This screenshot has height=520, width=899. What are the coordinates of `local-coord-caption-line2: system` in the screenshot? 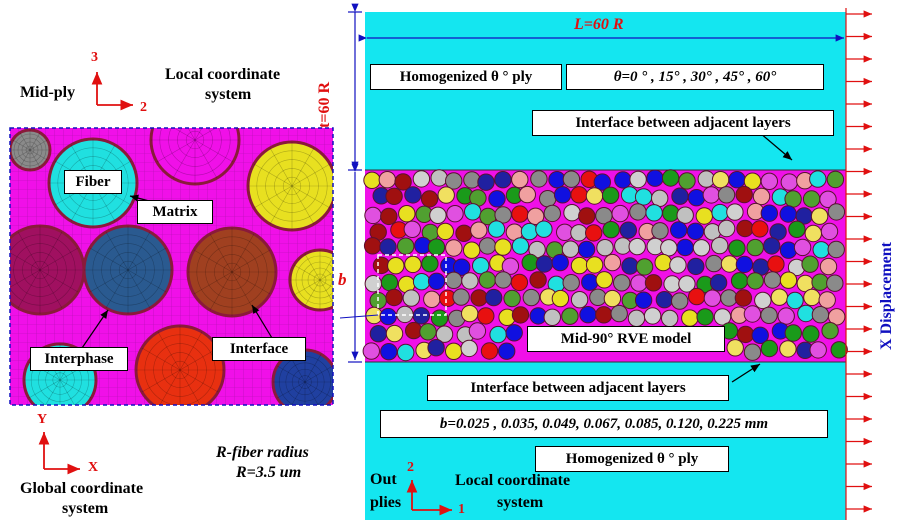 It's located at (228, 94).